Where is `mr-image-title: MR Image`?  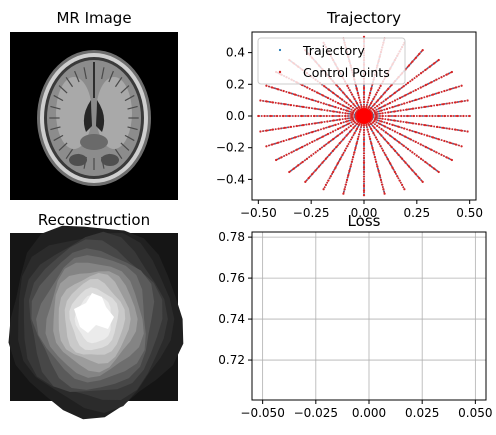 mr-image-title: MR Image is located at coordinates (93, 18).